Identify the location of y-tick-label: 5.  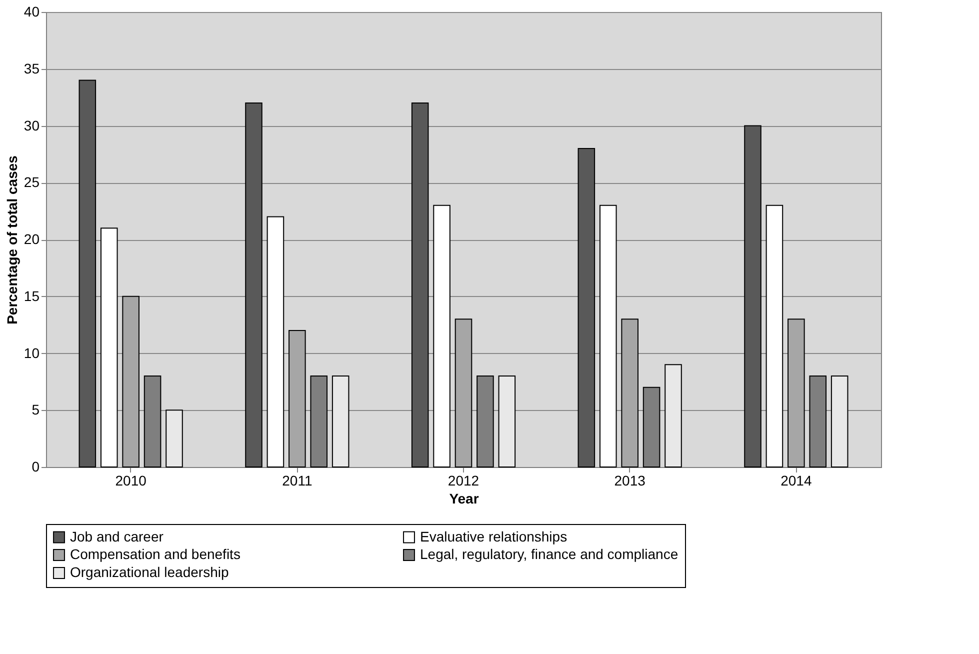
(36, 410).